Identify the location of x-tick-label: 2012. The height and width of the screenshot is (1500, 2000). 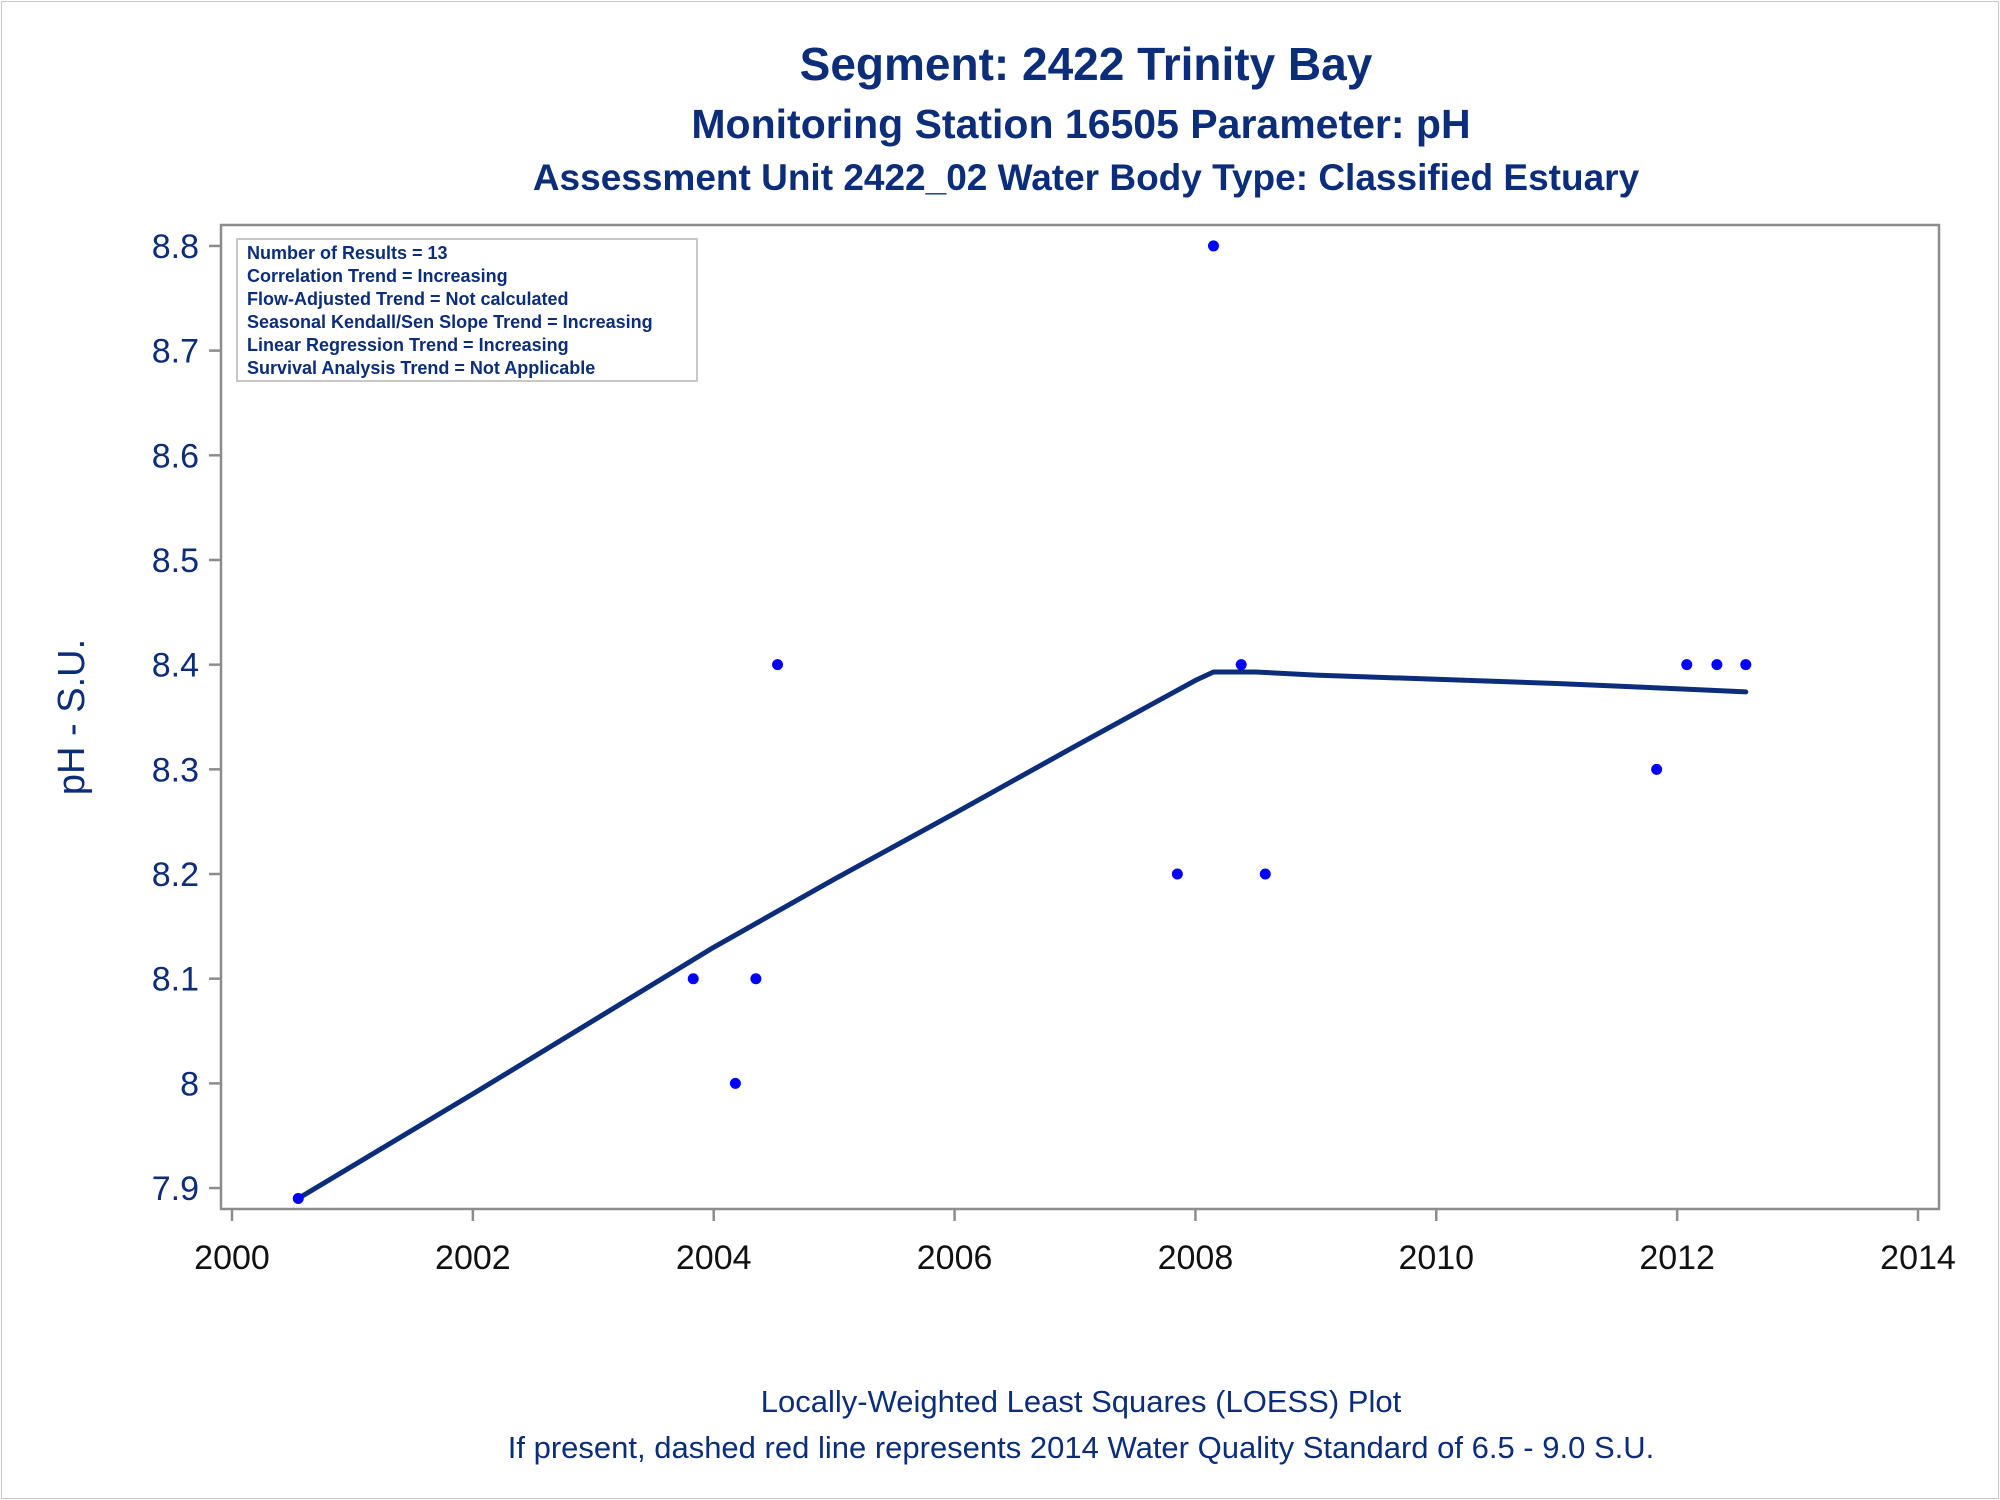
(1677, 1258).